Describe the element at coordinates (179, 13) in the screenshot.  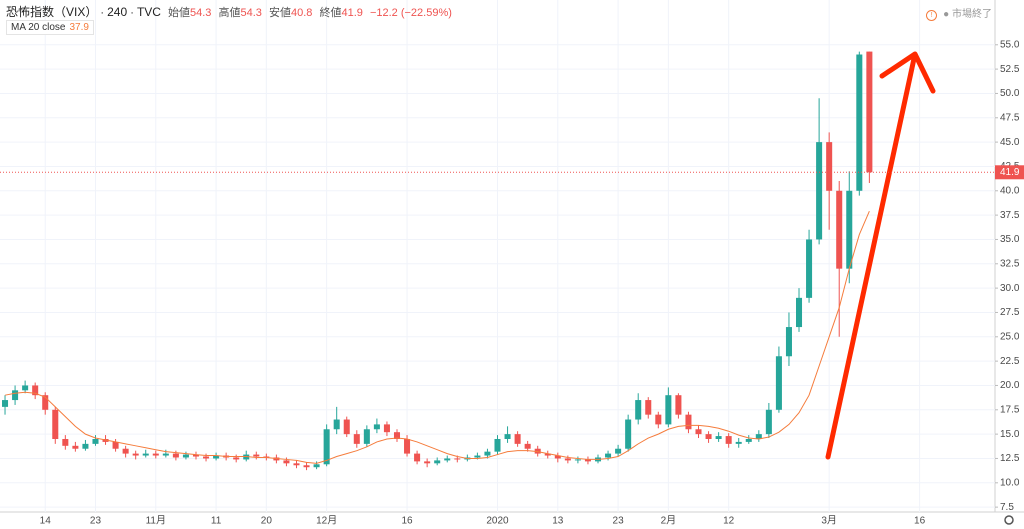
I see `open-label: 始値` at that location.